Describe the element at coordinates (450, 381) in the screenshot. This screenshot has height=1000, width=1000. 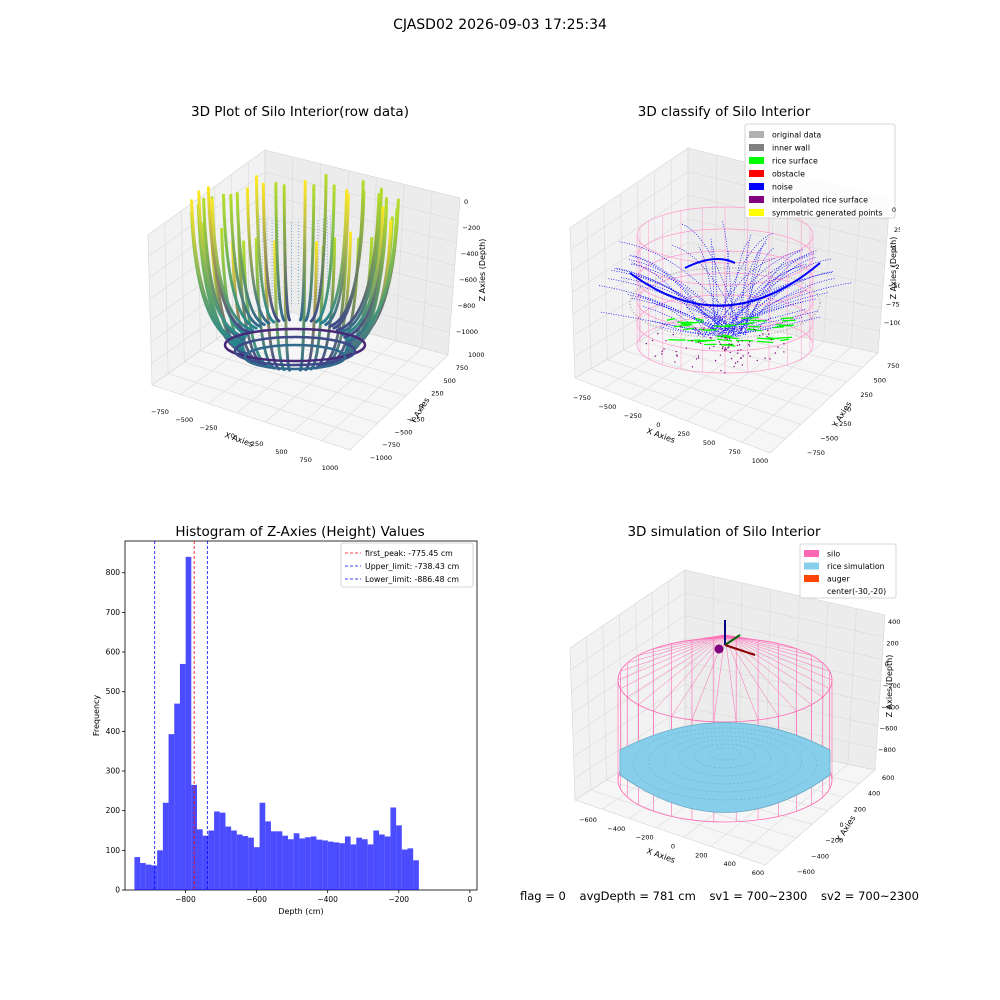
I see `raw-y-tick-label: 500` at that location.